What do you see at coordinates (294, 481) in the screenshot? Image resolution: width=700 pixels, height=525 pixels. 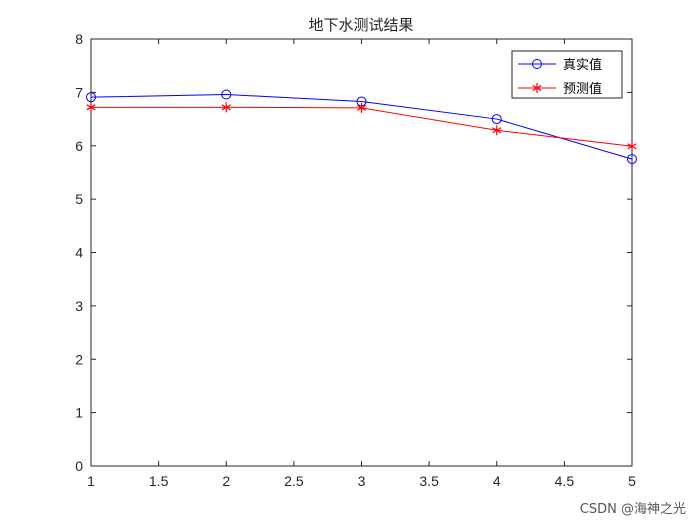 I see `x-tick-label: 2.5` at bounding box center [294, 481].